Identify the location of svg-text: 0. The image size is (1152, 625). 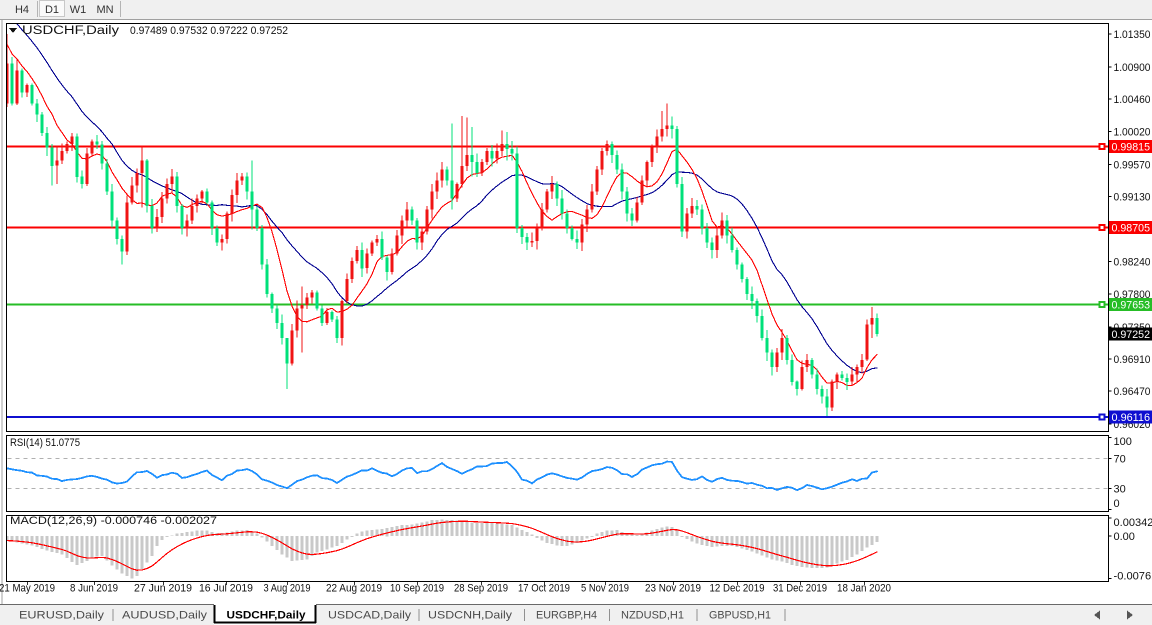
(1117, 504).